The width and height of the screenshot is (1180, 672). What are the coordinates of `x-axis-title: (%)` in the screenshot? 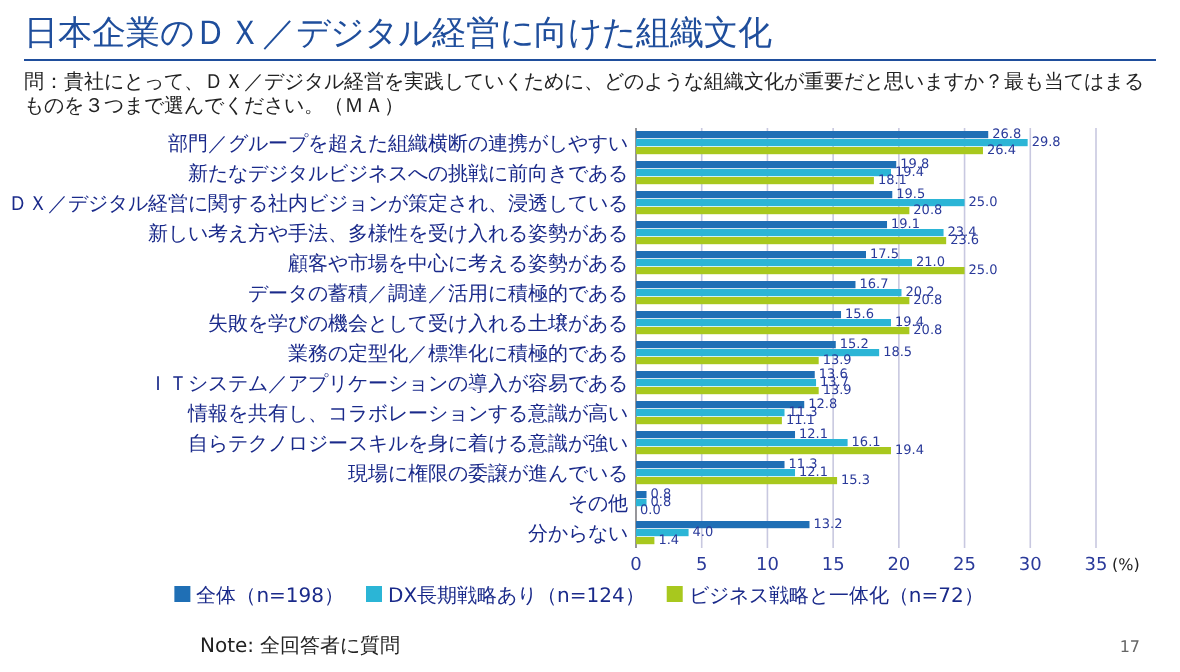 It's located at (1126, 565).